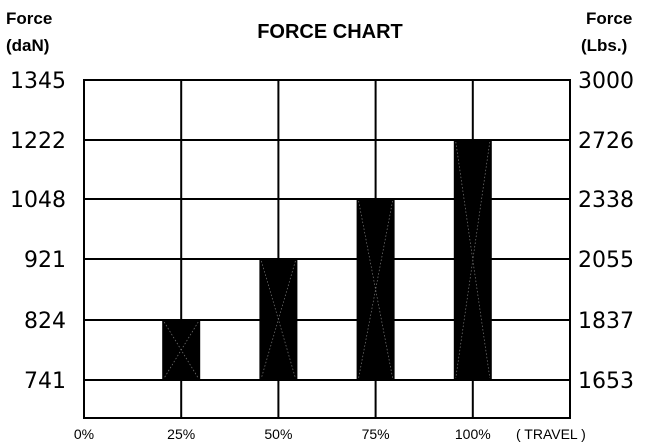 Image resolution: width=656 pixels, height=443 pixels. What do you see at coordinates (27, 45) in the screenshot?
I see `left-axis-label-line2: (daN)` at bounding box center [27, 45].